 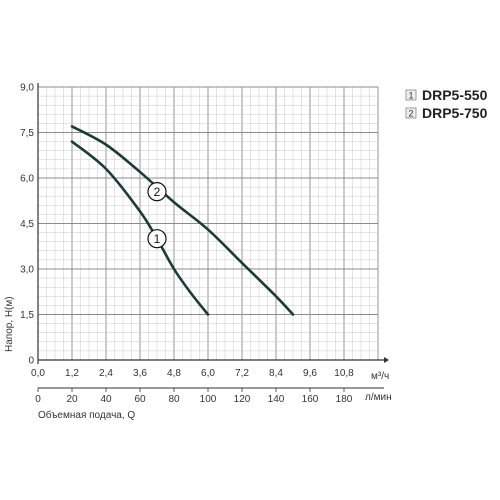 I want to click on x2-tick-label: 80, so click(x=174, y=399).